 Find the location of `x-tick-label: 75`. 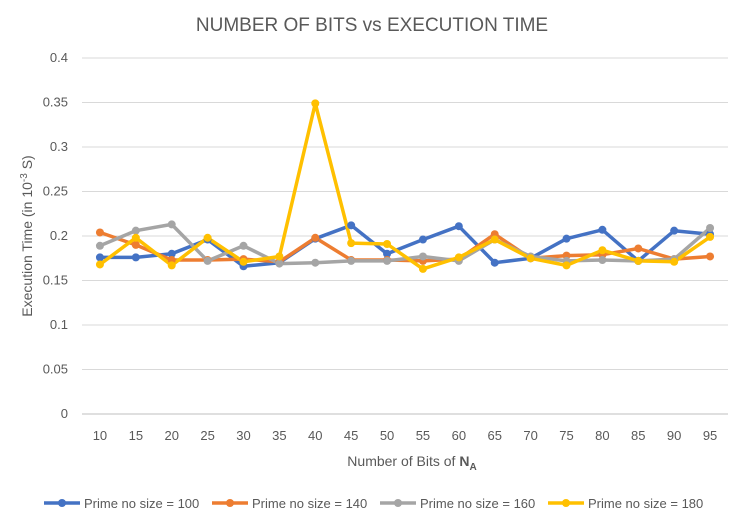

x-tick-label: 75 is located at coordinates (566, 435).